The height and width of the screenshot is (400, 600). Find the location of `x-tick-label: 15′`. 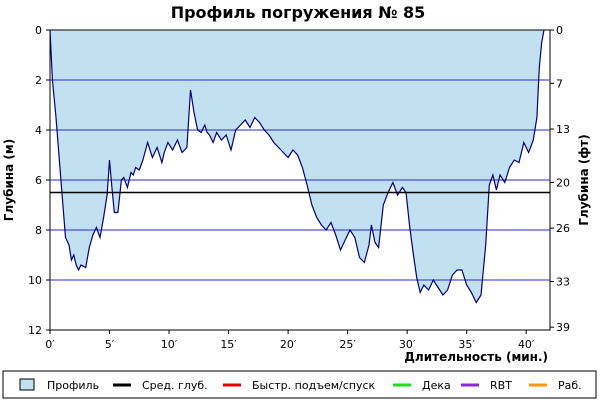

x-tick-label: 15′ is located at coordinates (228, 344).